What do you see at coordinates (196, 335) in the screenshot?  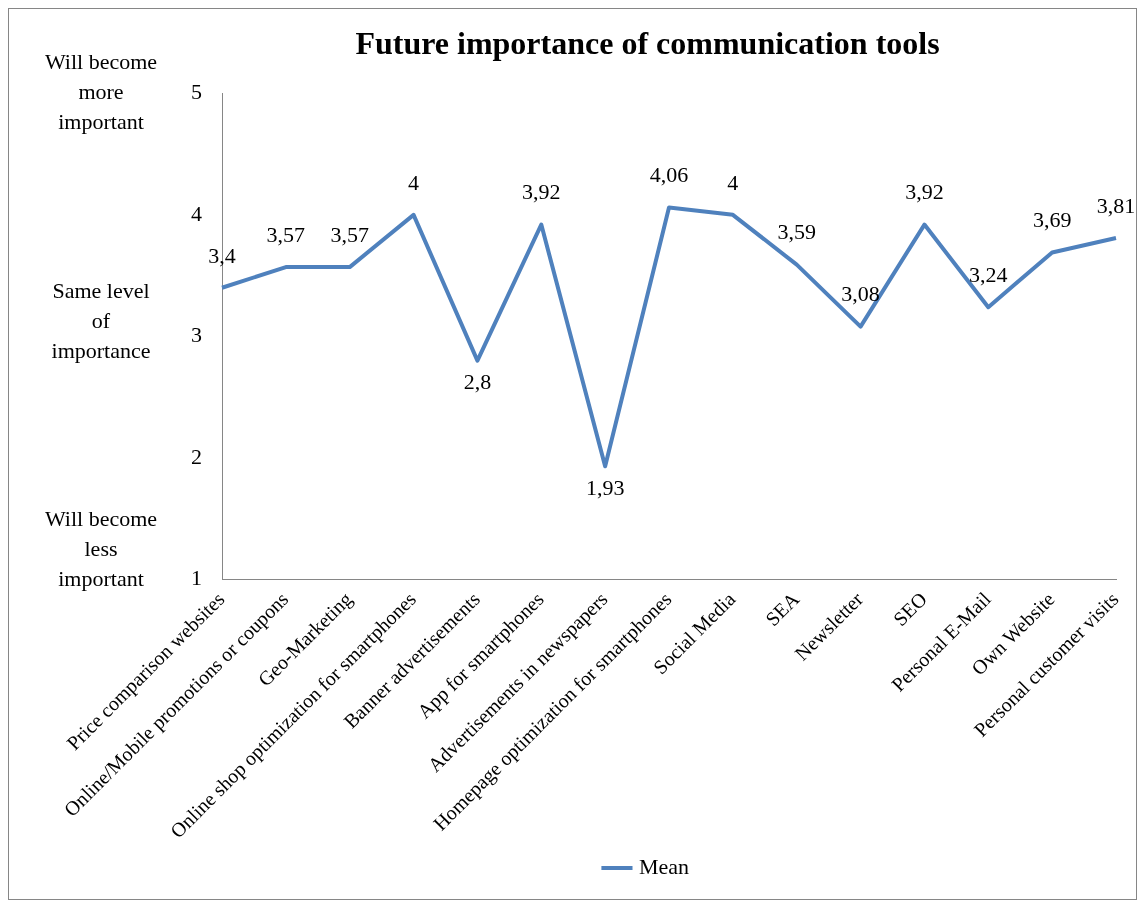 I see `y-tick-label: 3` at bounding box center [196, 335].